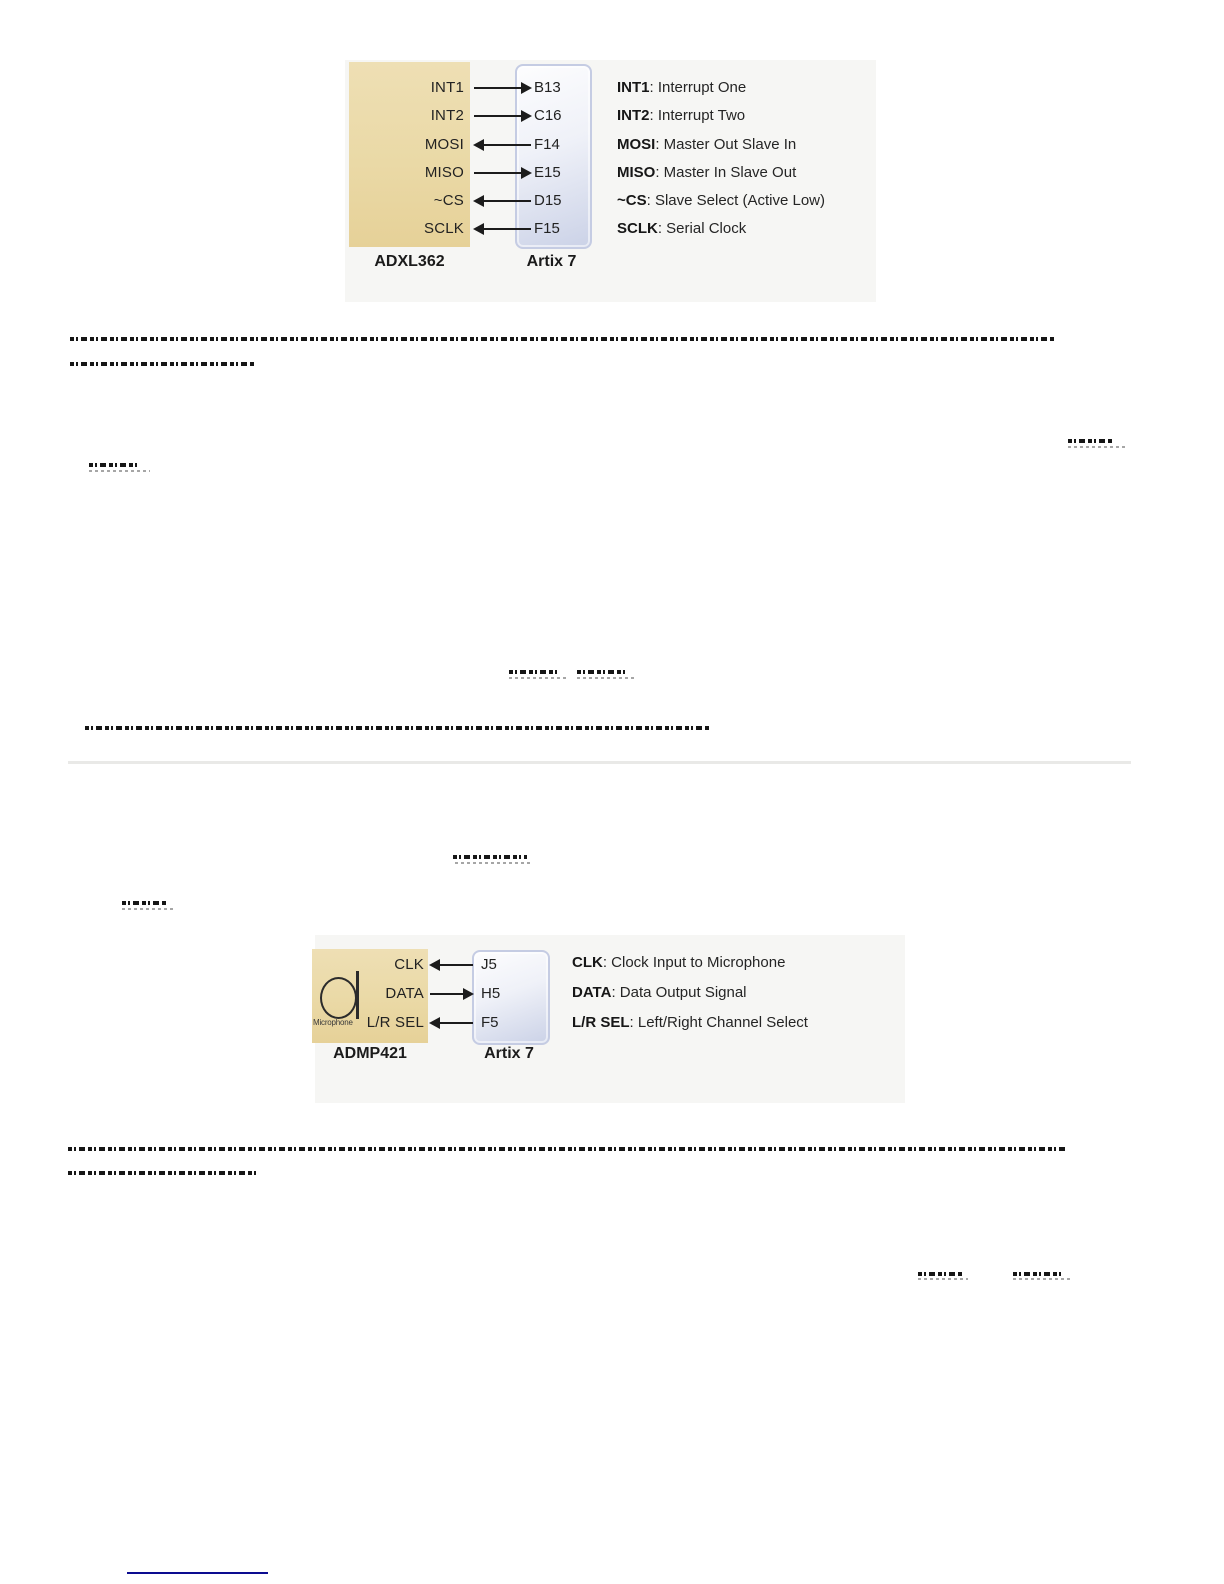 The width and height of the screenshot is (1224, 1584). Describe the element at coordinates (726, 144) in the screenshot. I see `legend-desc: : Master Out Slave In` at that location.